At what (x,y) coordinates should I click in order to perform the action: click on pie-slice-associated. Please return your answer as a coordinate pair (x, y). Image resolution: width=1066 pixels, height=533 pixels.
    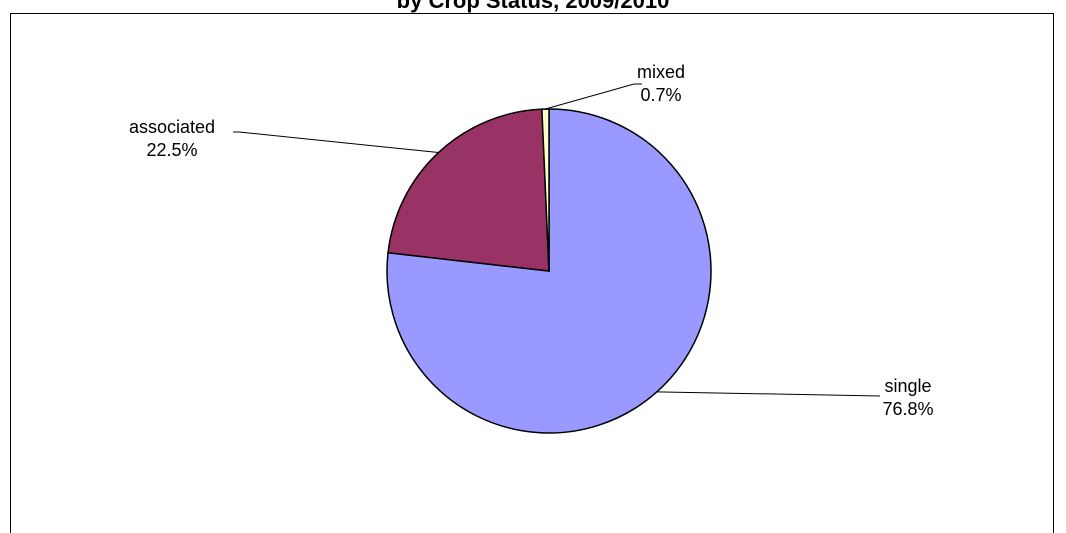
    Looking at the image, I should click on (468, 190).